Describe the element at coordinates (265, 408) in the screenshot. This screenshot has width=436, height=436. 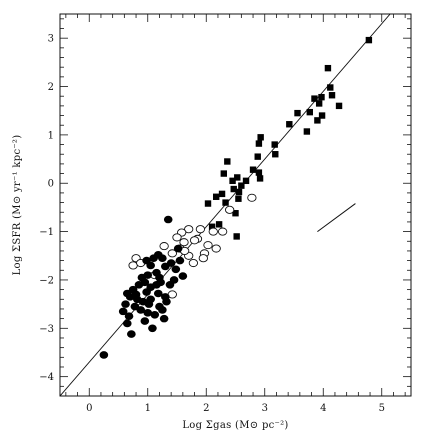
I see `x-tick-label: 3` at that location.